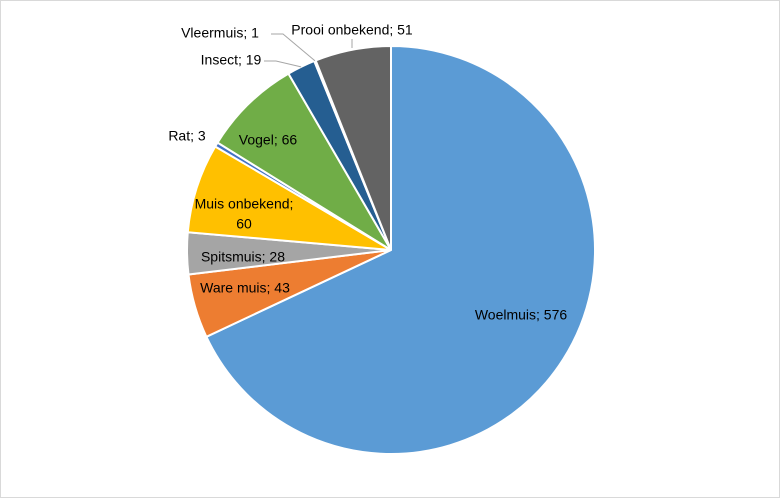  I want to click on leader-lines, so click(308, 50).